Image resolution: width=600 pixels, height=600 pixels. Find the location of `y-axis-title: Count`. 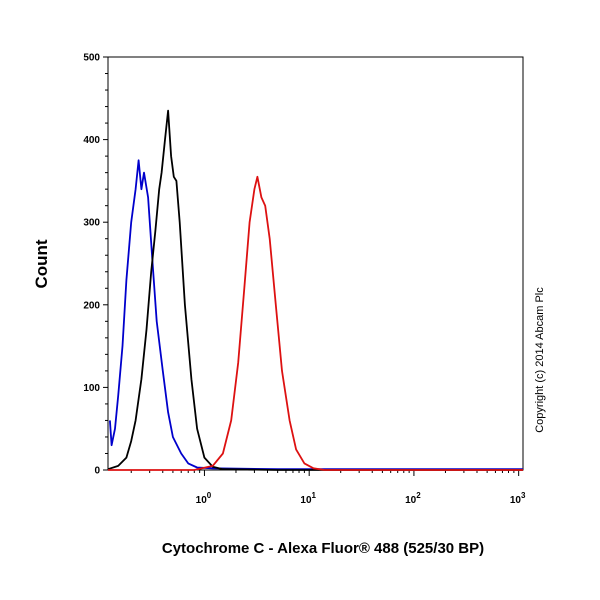

y-axis-title: Count is located at coordinates (41, 263).